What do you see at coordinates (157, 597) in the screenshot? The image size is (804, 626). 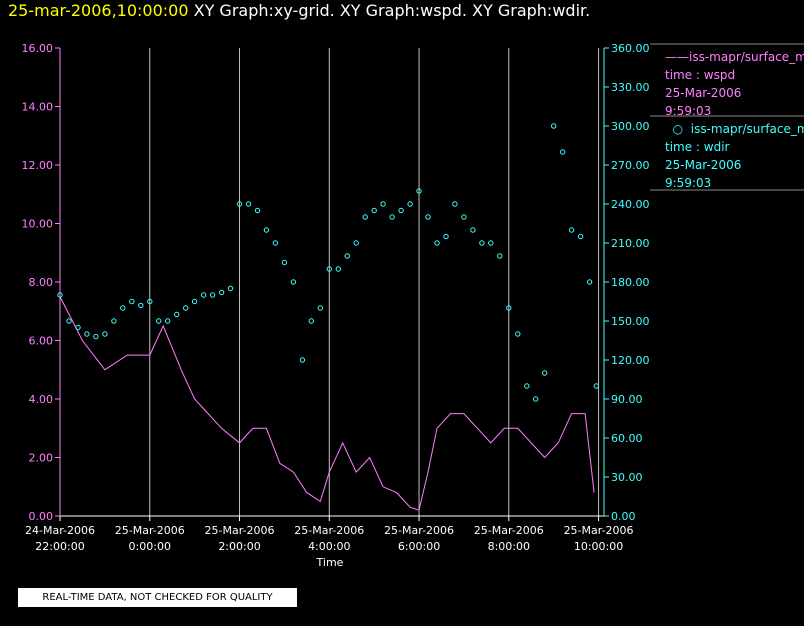 I see `quality-notice: REAL-TIME DATA, NOT CHECKED FOR QUALITY` at bounding box center [157, 597].